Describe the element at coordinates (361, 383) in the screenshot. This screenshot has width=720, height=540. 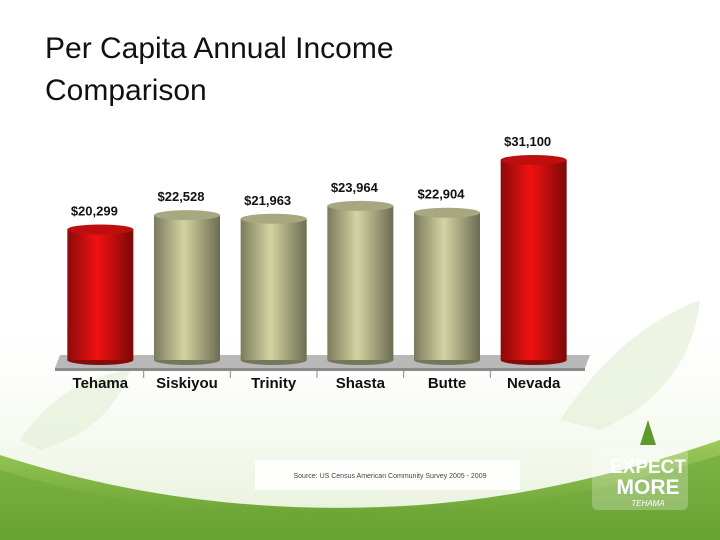
I see `x-tick-label: Shasta` at that location.